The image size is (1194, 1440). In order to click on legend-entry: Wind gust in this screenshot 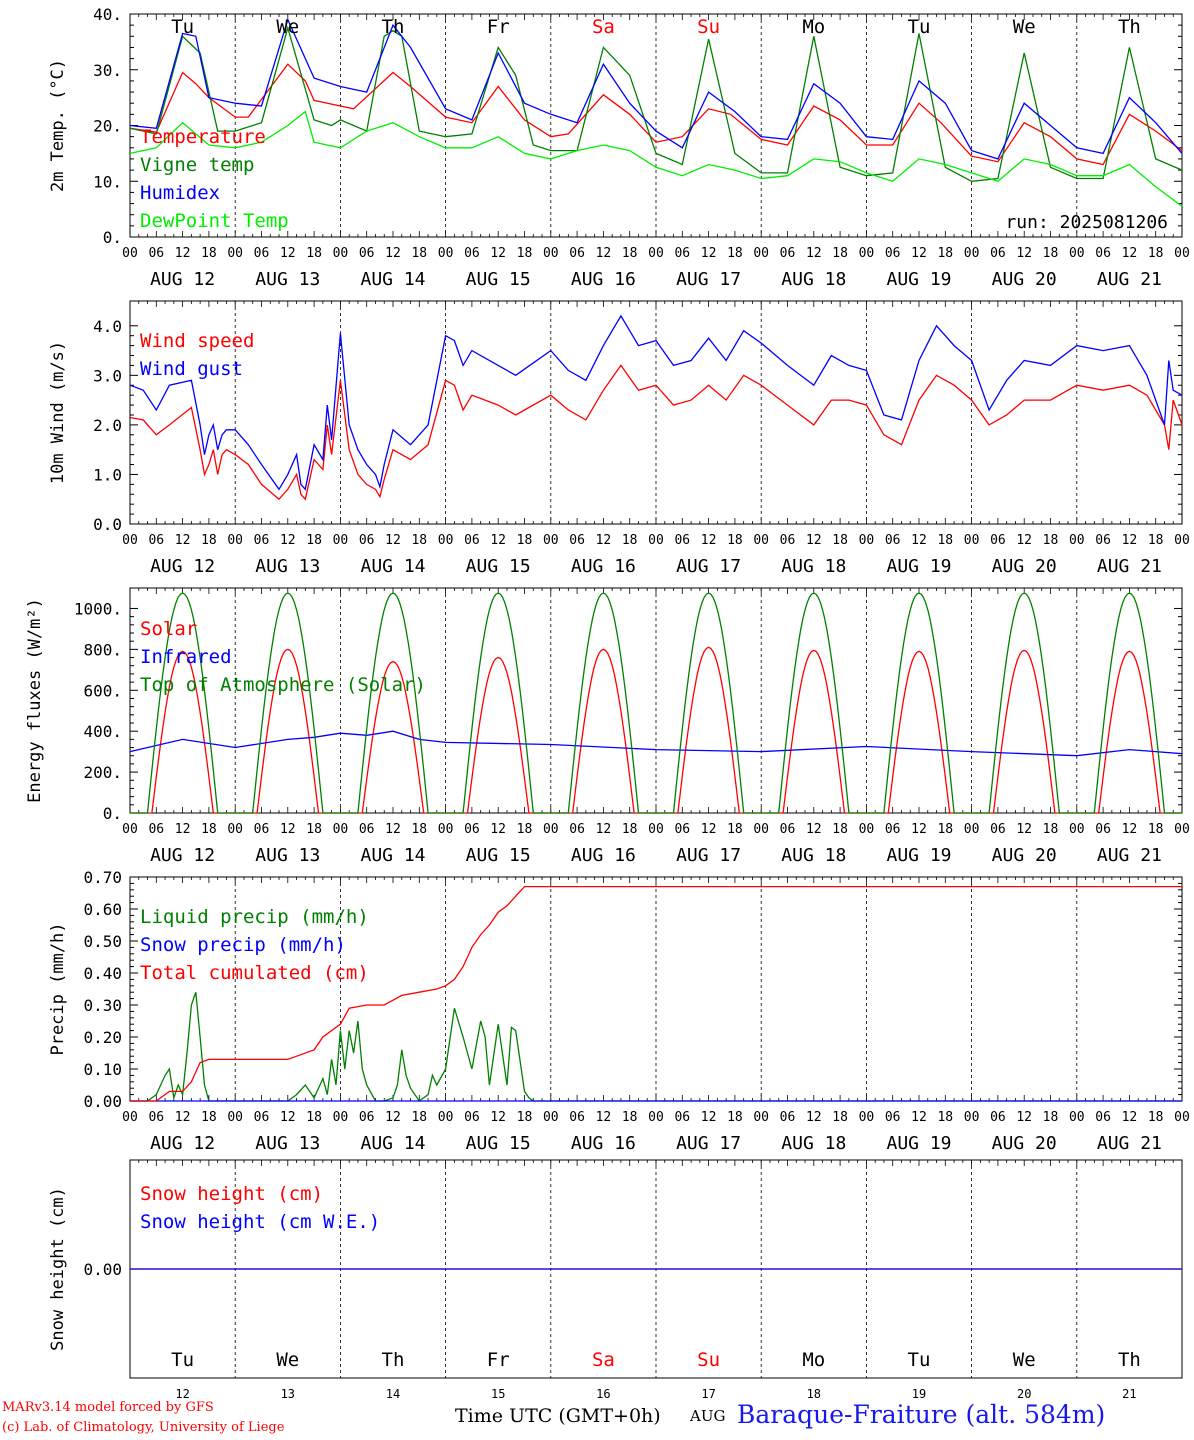, I will do `click(191, 369)`.